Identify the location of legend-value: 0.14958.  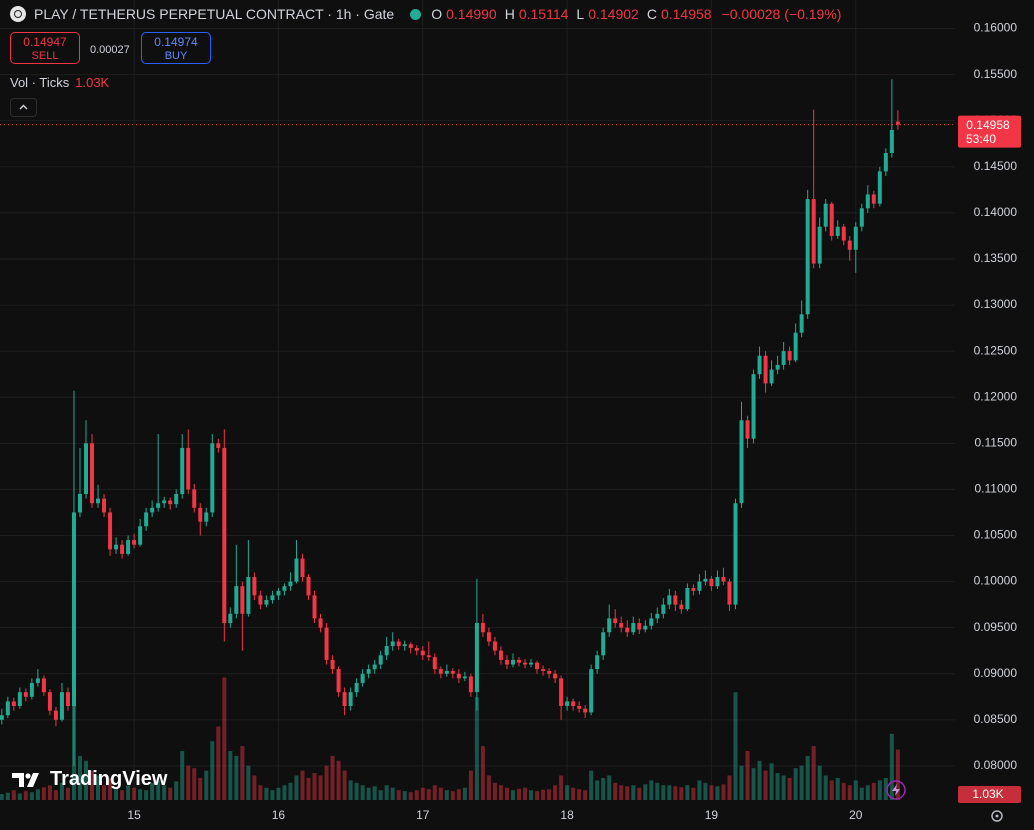
(686, 14).